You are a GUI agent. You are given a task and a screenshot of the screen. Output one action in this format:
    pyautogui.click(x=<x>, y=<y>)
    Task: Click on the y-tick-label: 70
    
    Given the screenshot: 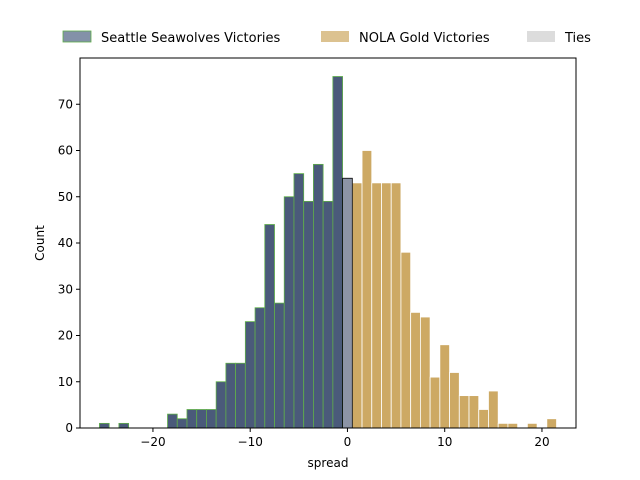 What is the action you would take?
    pyautogui.click(x=65, y=104)
    